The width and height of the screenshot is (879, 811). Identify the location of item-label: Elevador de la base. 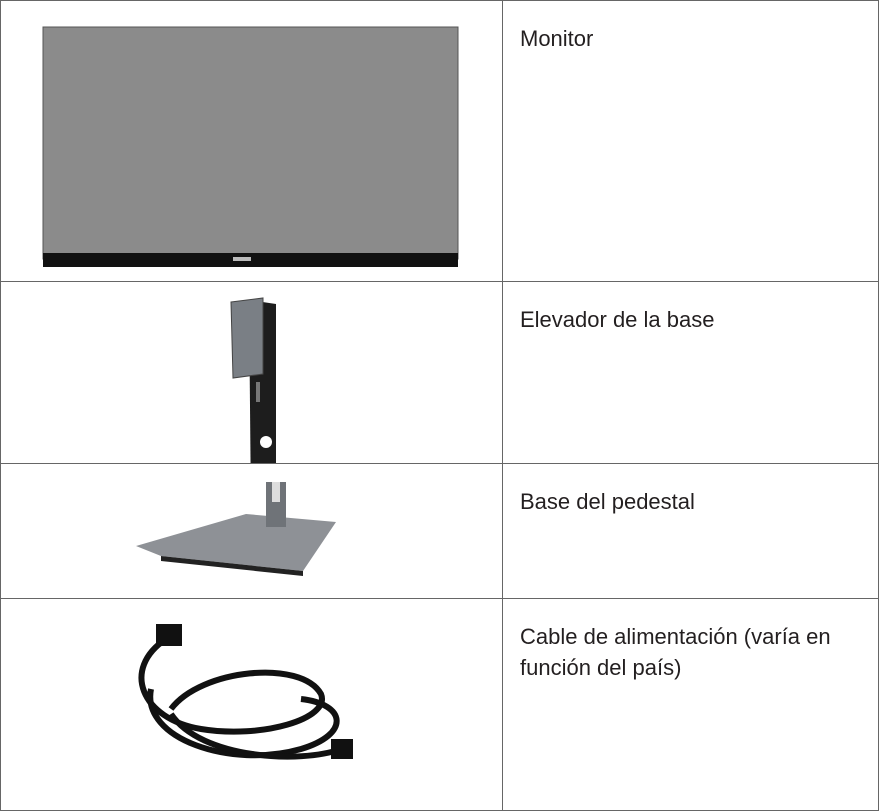
(690, 372).